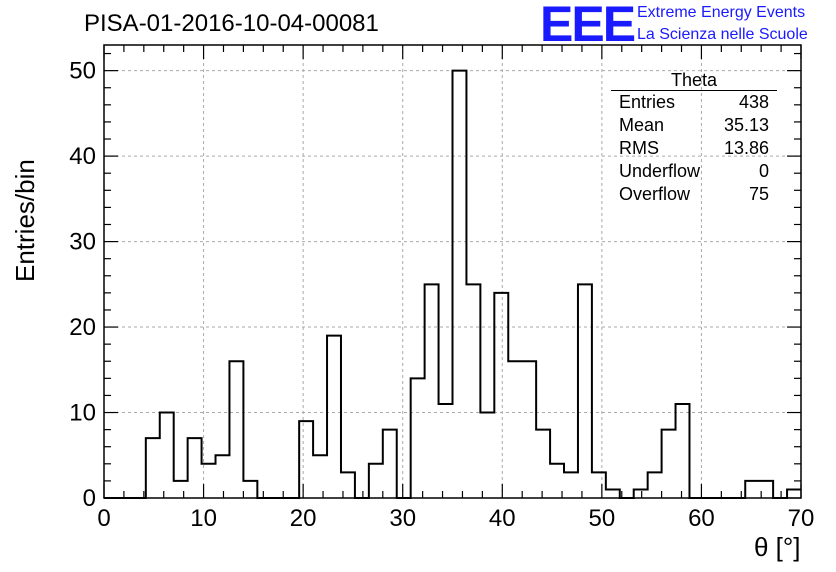 The width and height of the screenshot is (836, 572). Describe the element at coordinates (82, 71) in the screenshot. I see `y-tick-label: 50` at that location.